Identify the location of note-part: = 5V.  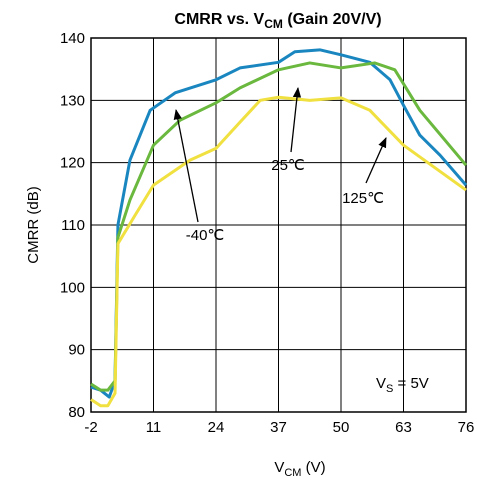
(410, 383).